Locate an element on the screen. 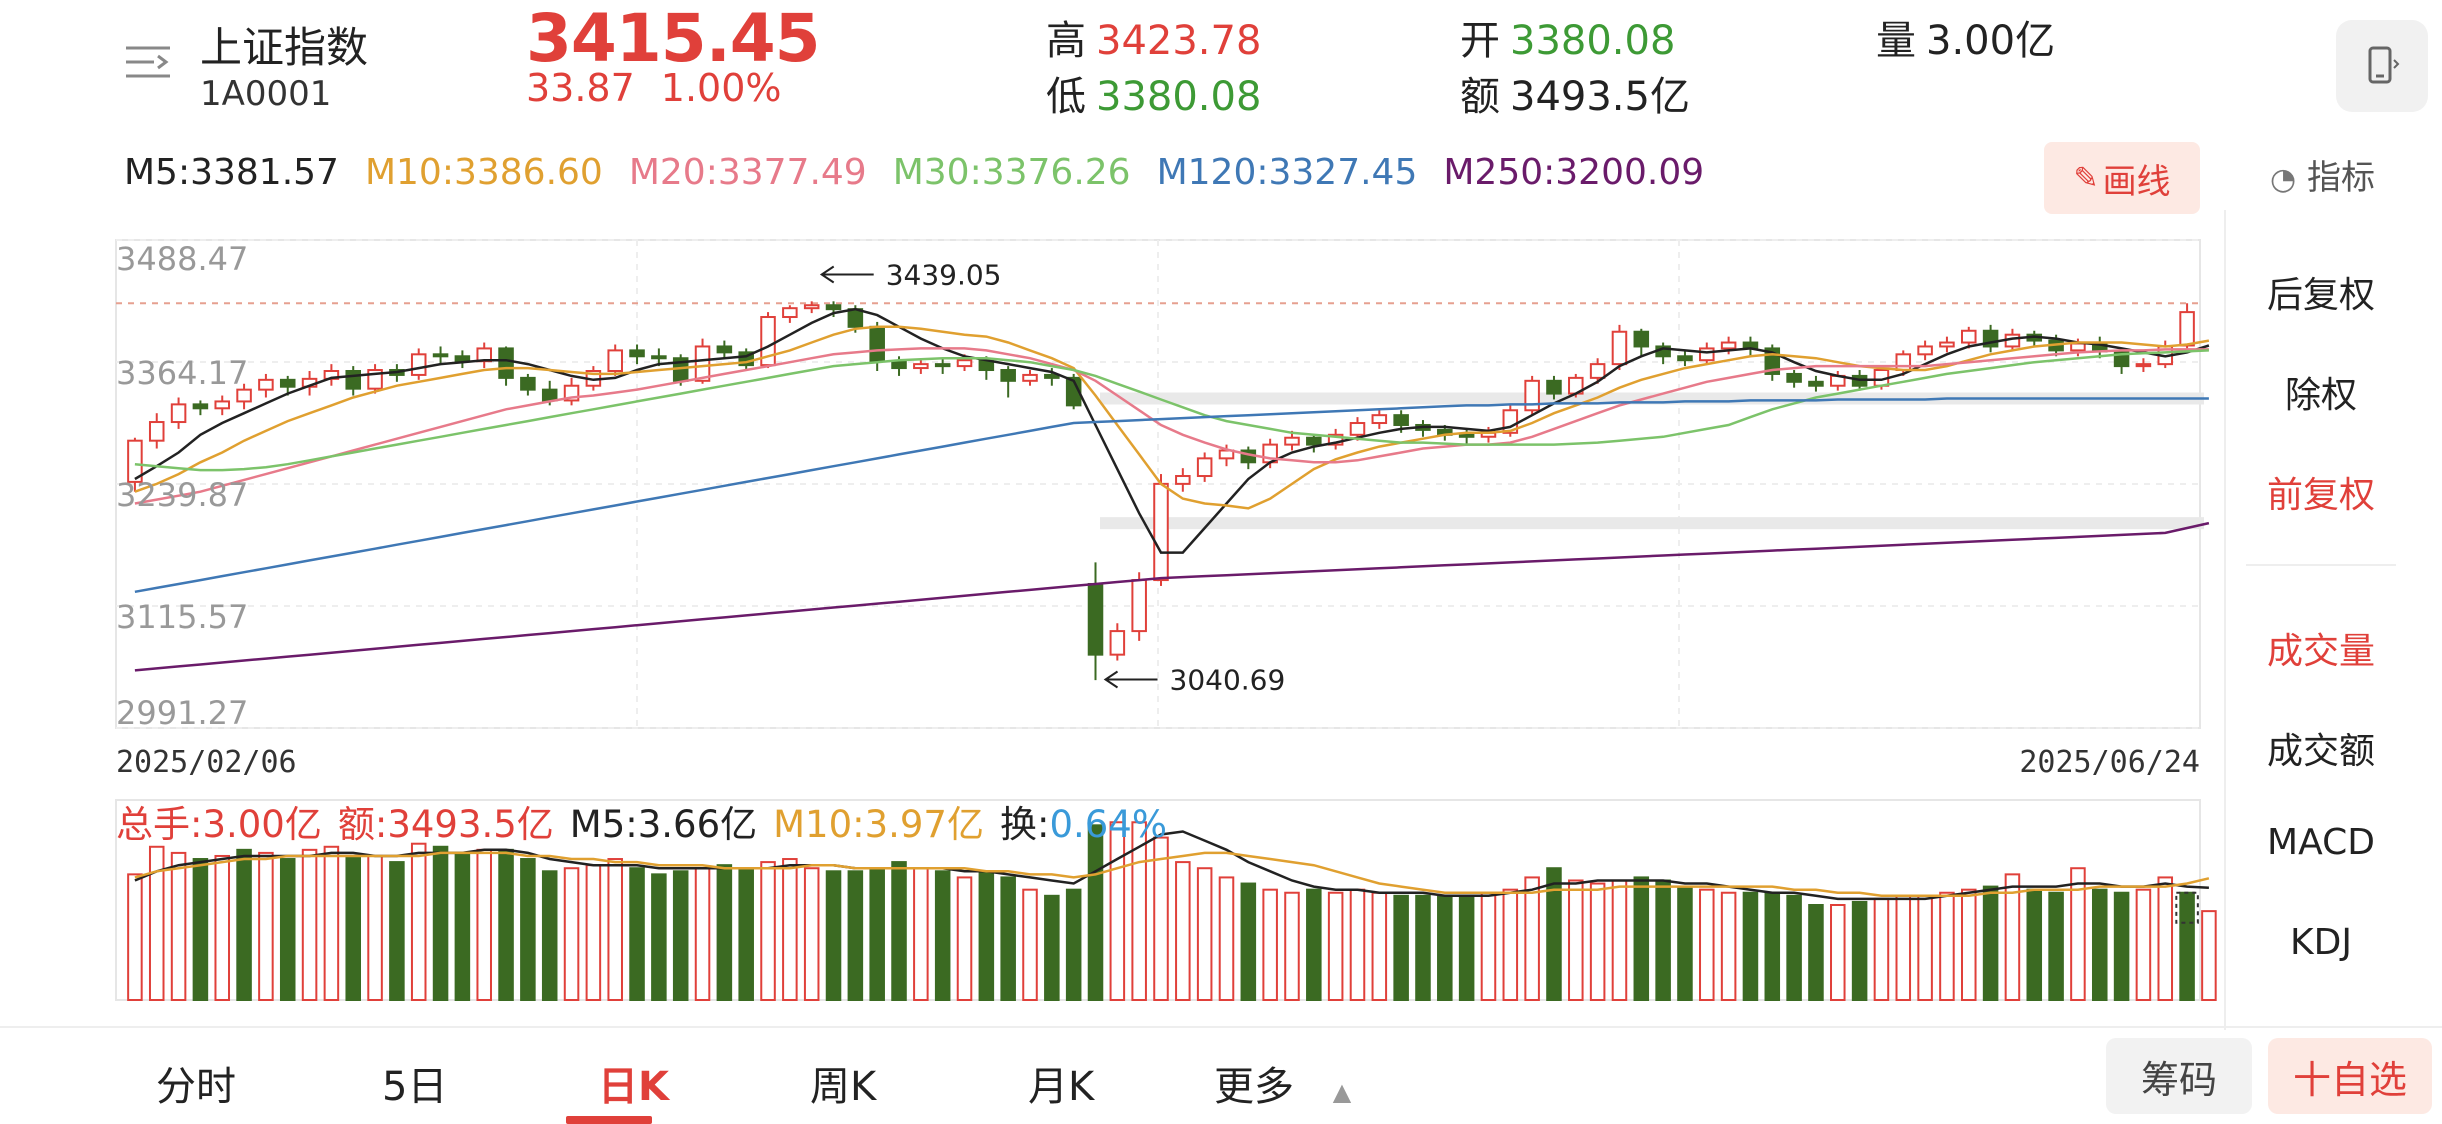 The image size is (2442, 1124). side-item-amount: 成交额 is located at coordinates (2320, 751).